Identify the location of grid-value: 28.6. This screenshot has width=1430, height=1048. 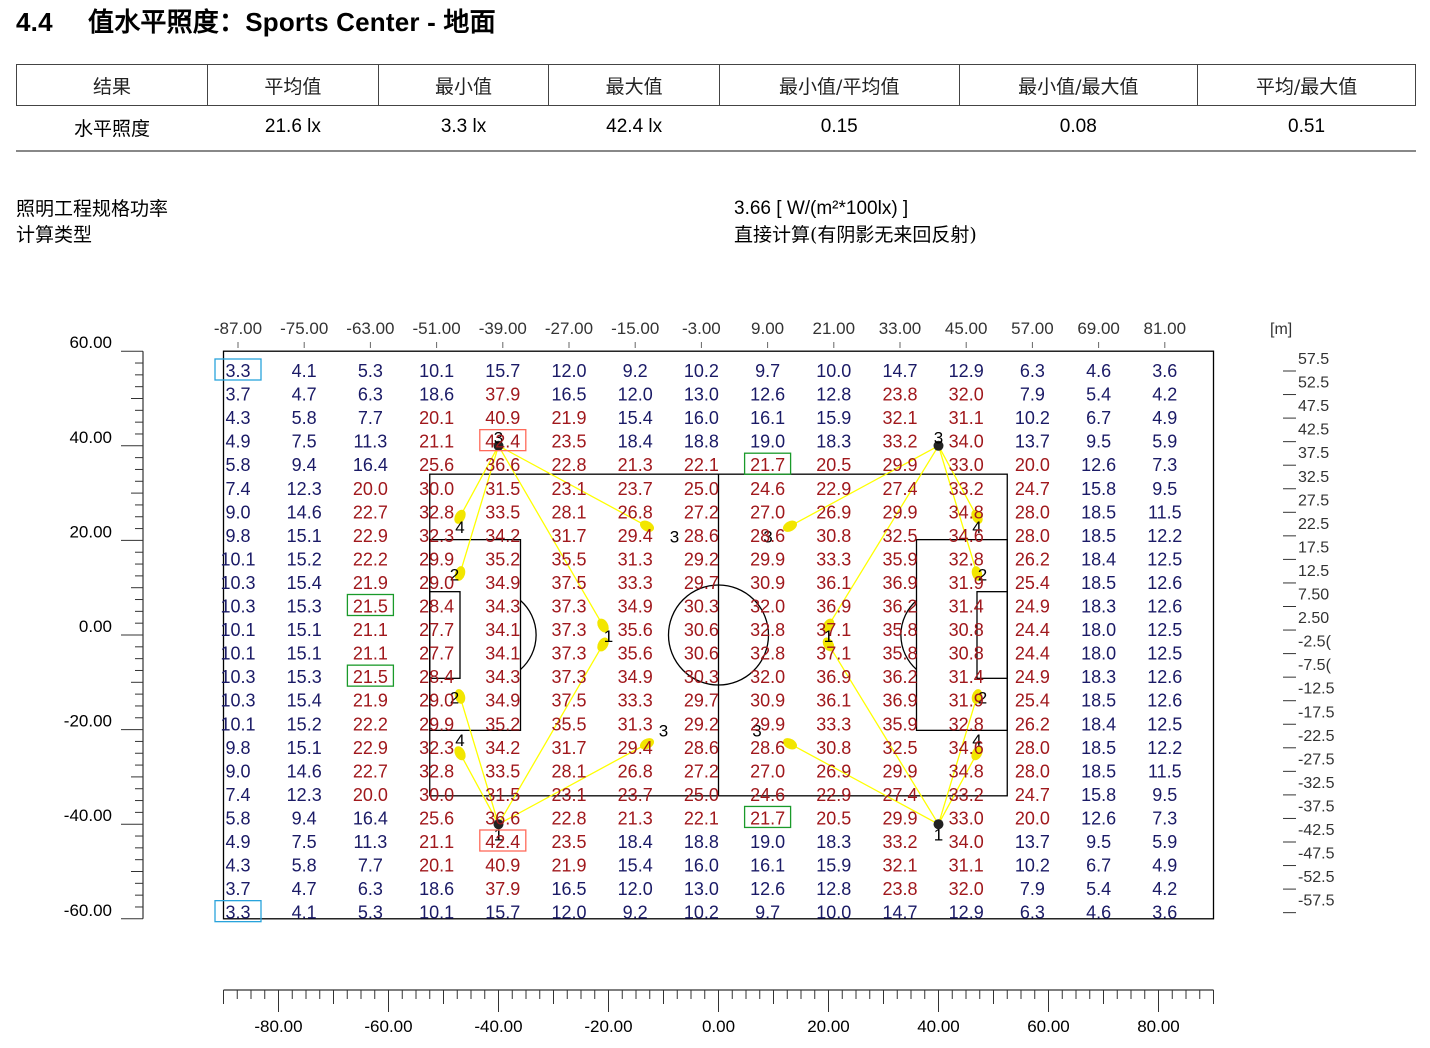
(701, 536).